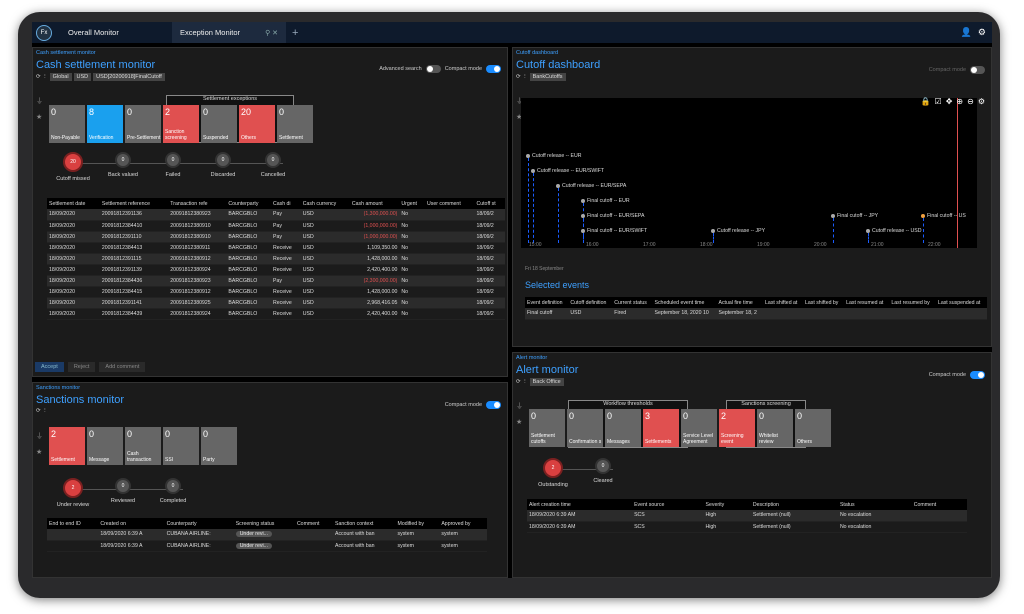  What do you see at coordinates (223, 165) in the screenshot?
I see `step-discarded: 0 Discarded` at bounding box center [223, 165].